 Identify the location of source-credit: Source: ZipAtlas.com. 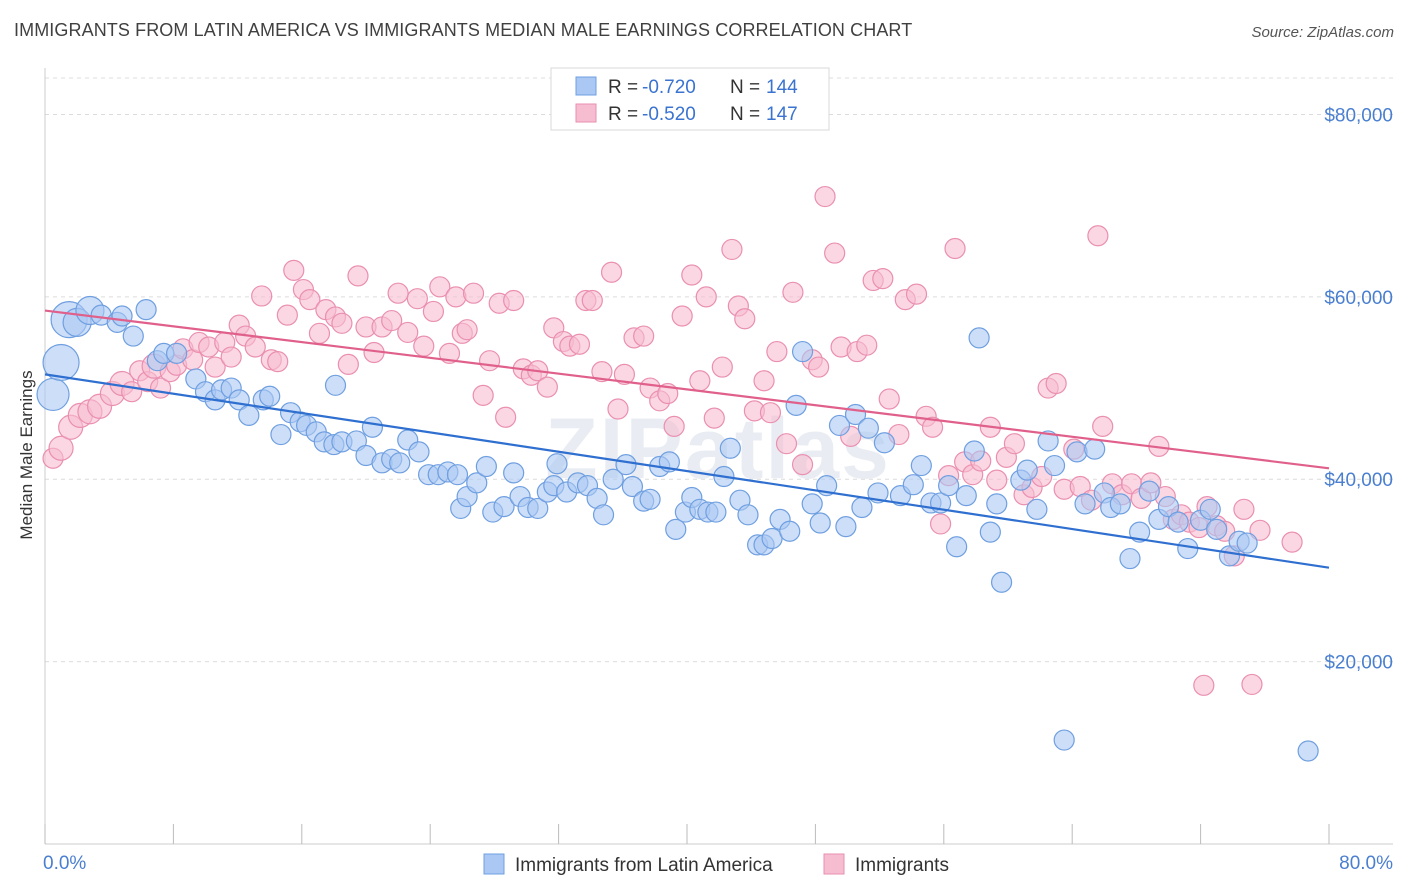
(1322, 32).